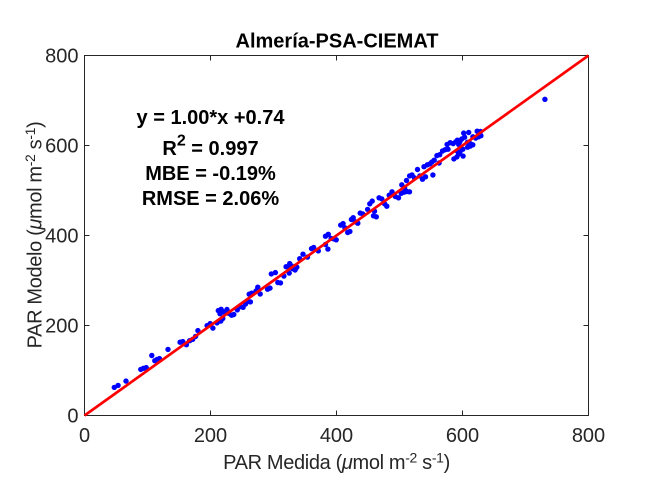  I want to click on svg-text: RMSE = 2.06%, so click(211, 199).